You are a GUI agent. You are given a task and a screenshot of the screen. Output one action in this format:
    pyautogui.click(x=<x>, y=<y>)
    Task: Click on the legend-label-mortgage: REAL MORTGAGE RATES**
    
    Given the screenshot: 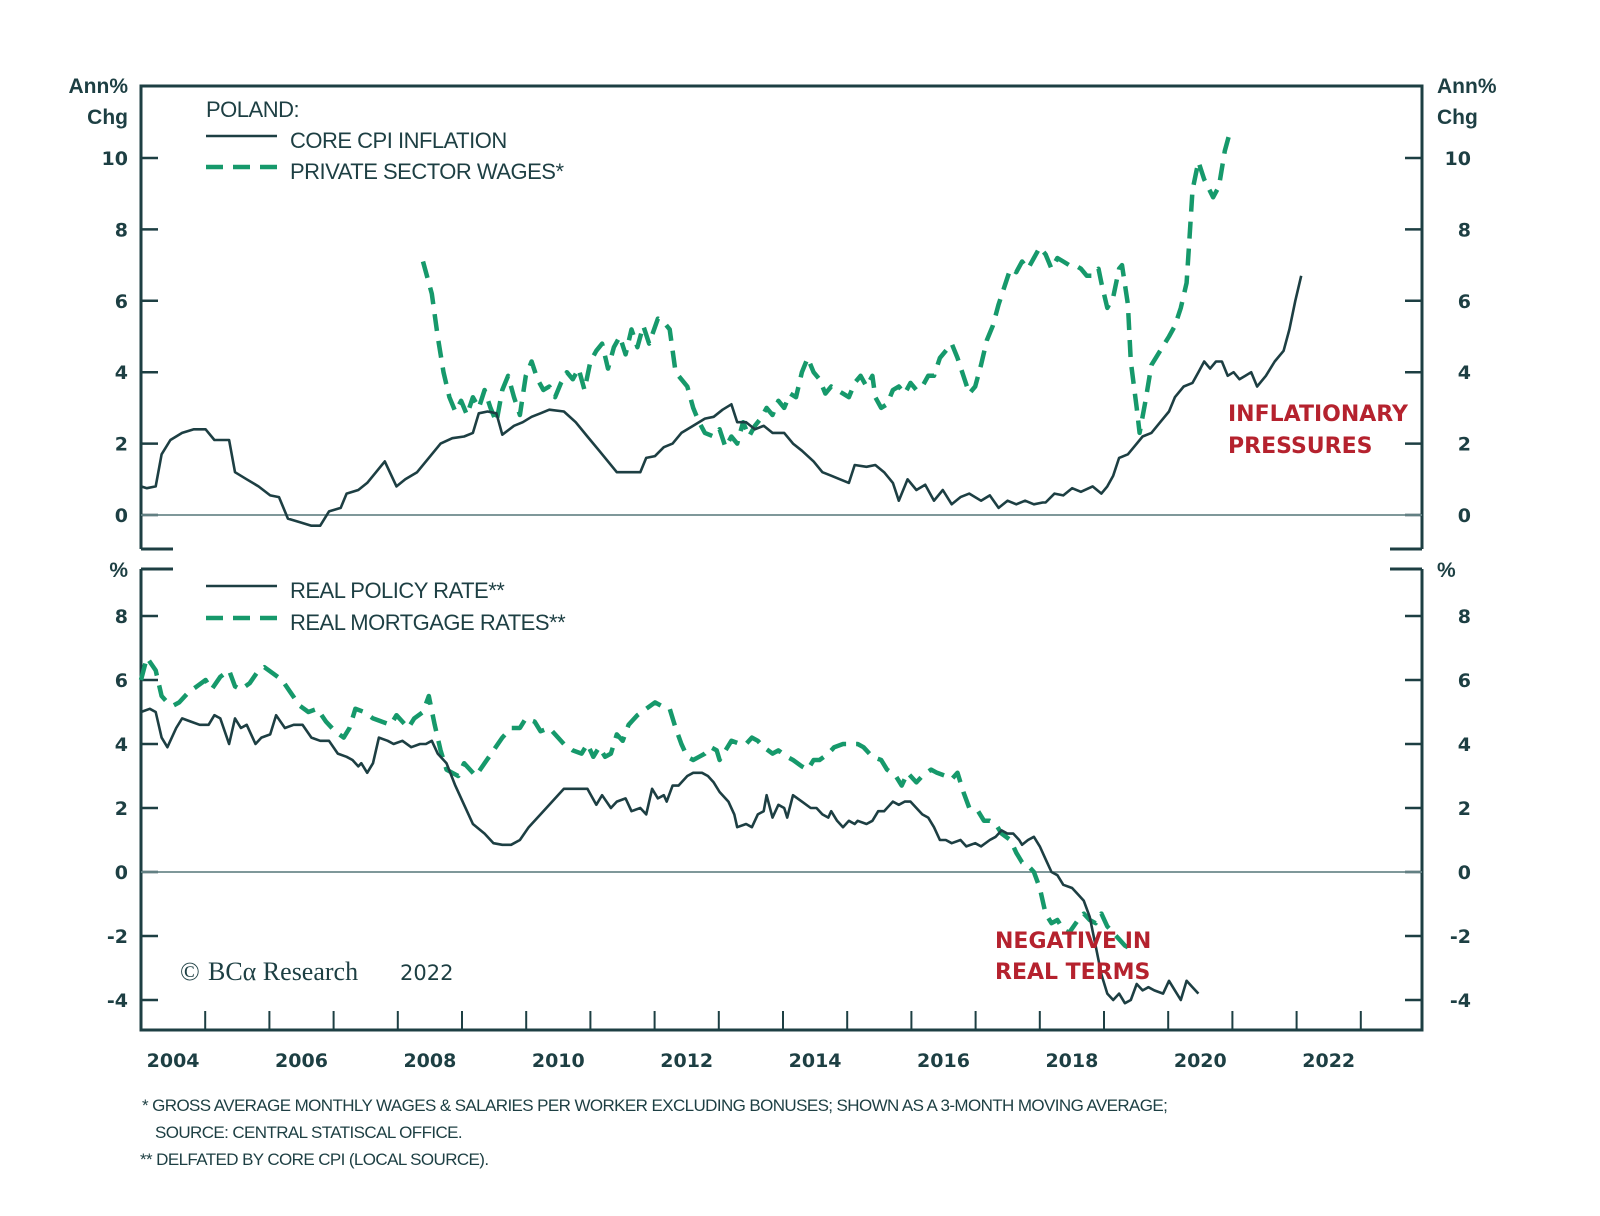 What is the action you would take?
    pyautogui.click(x=428, y=622)
    